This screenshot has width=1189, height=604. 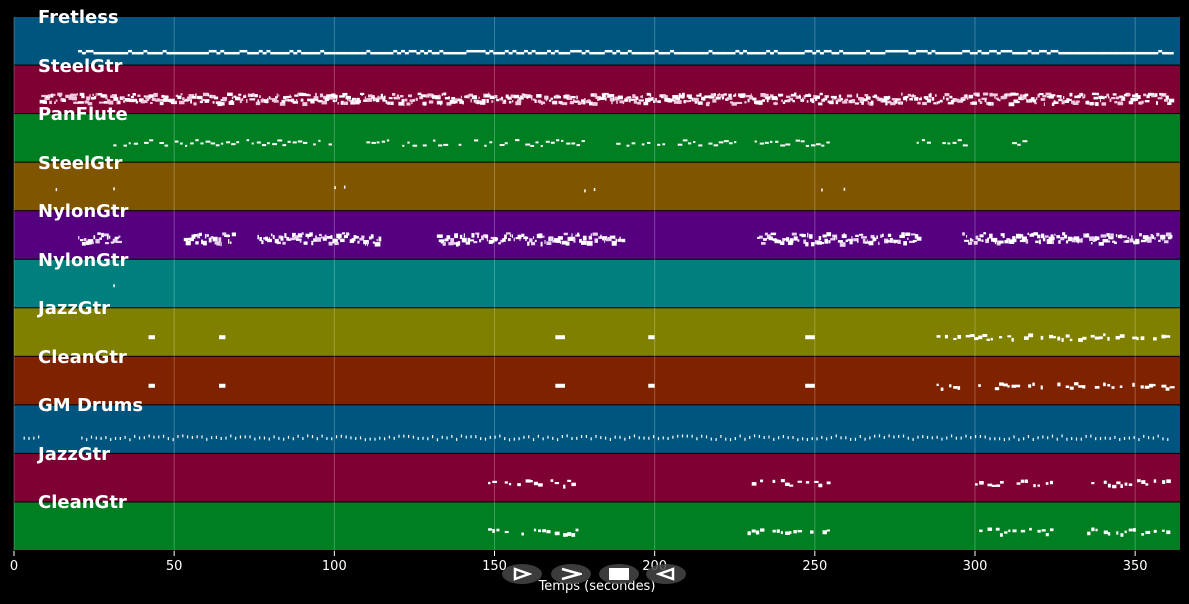 What do you see at coordinates (174, 566) in the screenshot?
I see `x-tick-label: 50` at bounding box center [174, 566].